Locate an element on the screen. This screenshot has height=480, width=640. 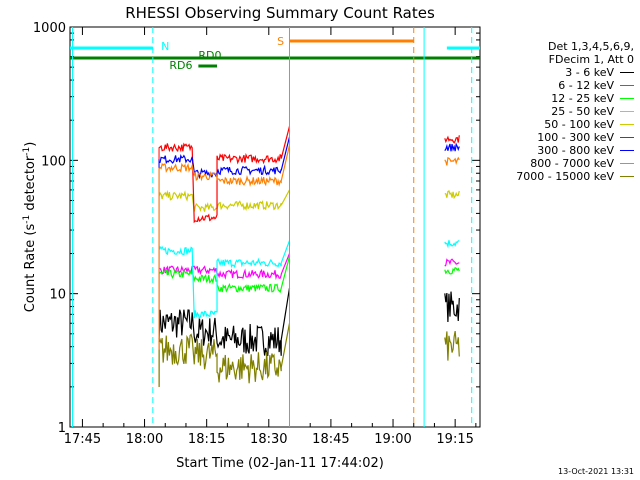
x-tick-label: 17:45 is located at coordinates (82, 439).